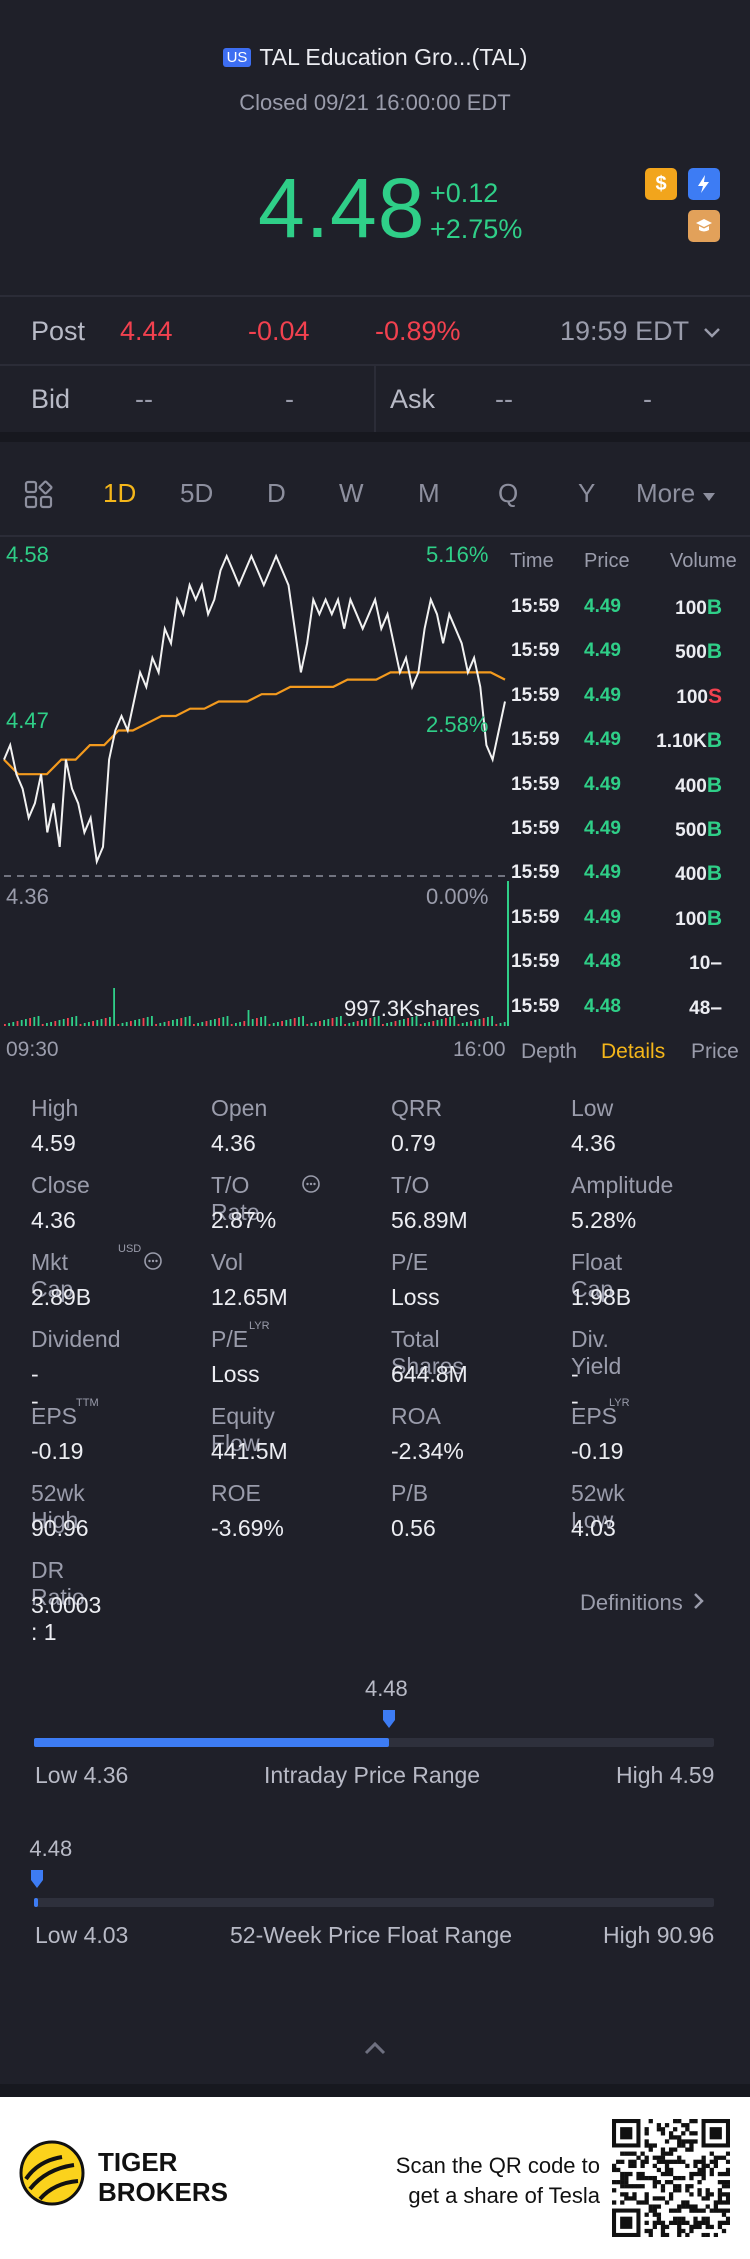  What do you see at coordinates (51, 399) in the screenshot?
I see `bid-label: Bid` at bounding box center [51, 399].